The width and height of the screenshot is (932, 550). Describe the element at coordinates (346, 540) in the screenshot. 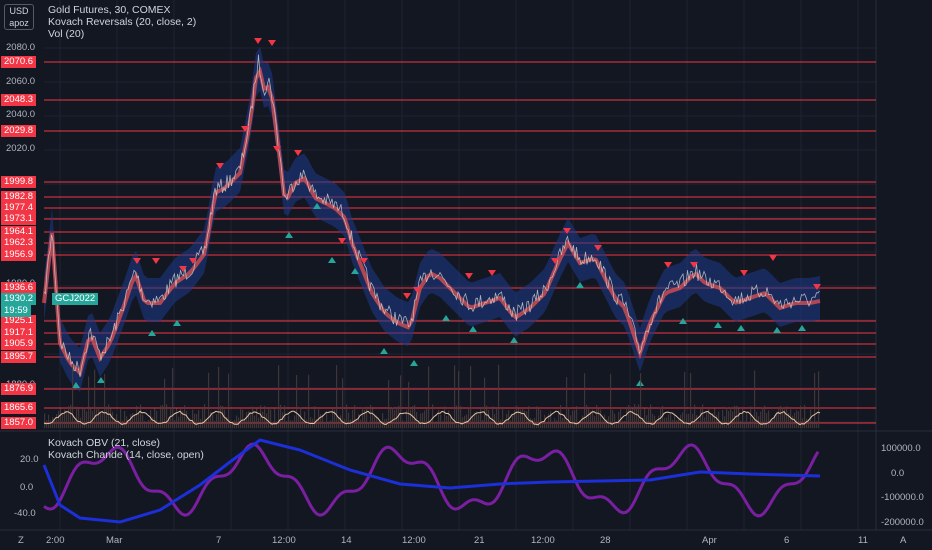

I see `time-axis-label: 14` at that location.